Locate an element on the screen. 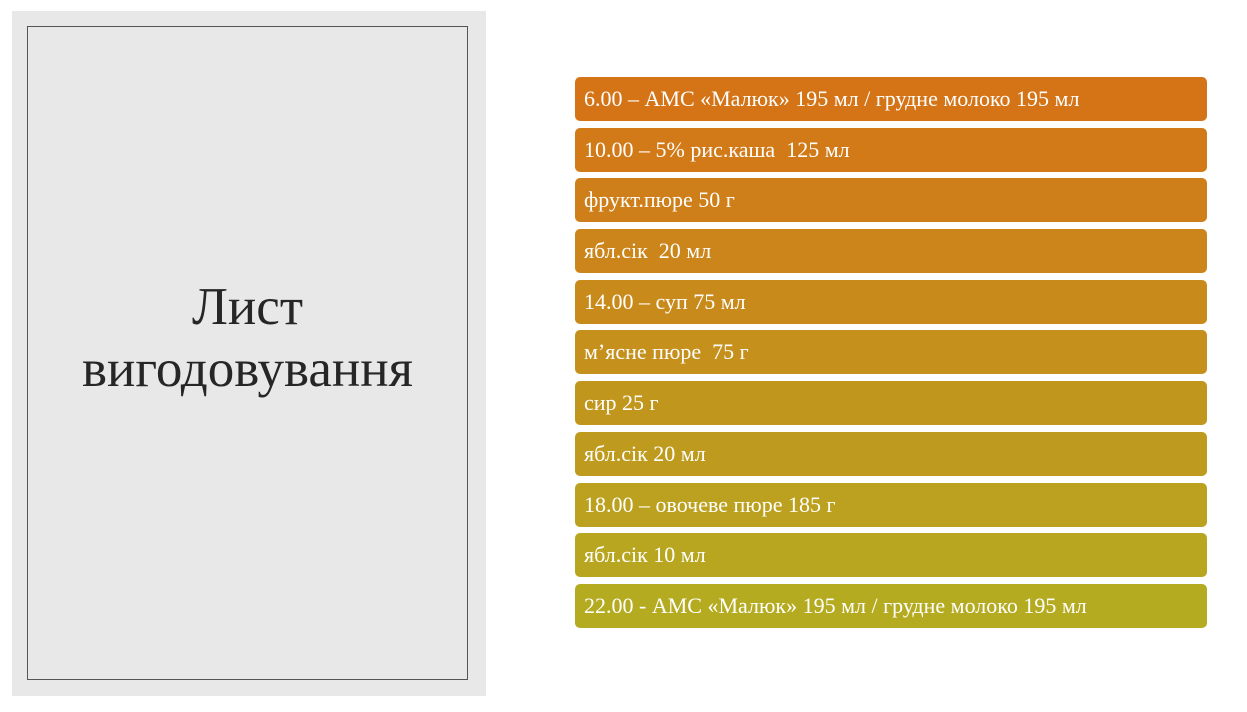  slide-title-line-2: вигодовування is located at coordinates (247, 369).